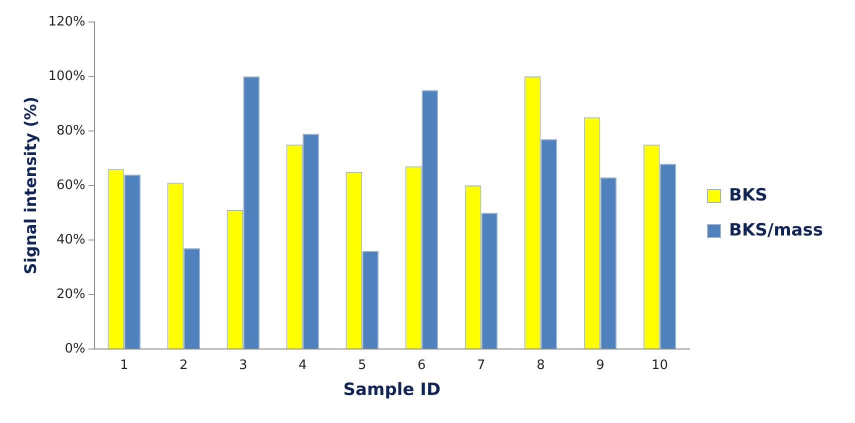 This screenshot has width=855, height=423. I want to click on legend-label: BKS, so click(748, 195).